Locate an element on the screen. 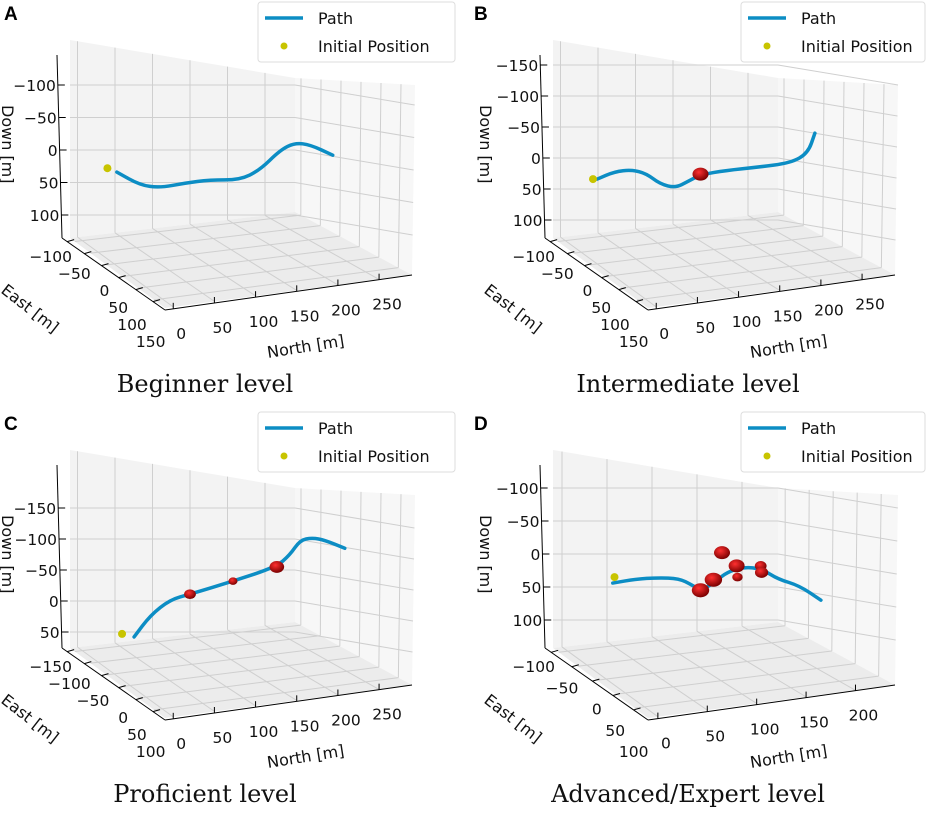 The height and width of the screenshot is (823, 941). north-axis-line is located at coordinates (288, 292).